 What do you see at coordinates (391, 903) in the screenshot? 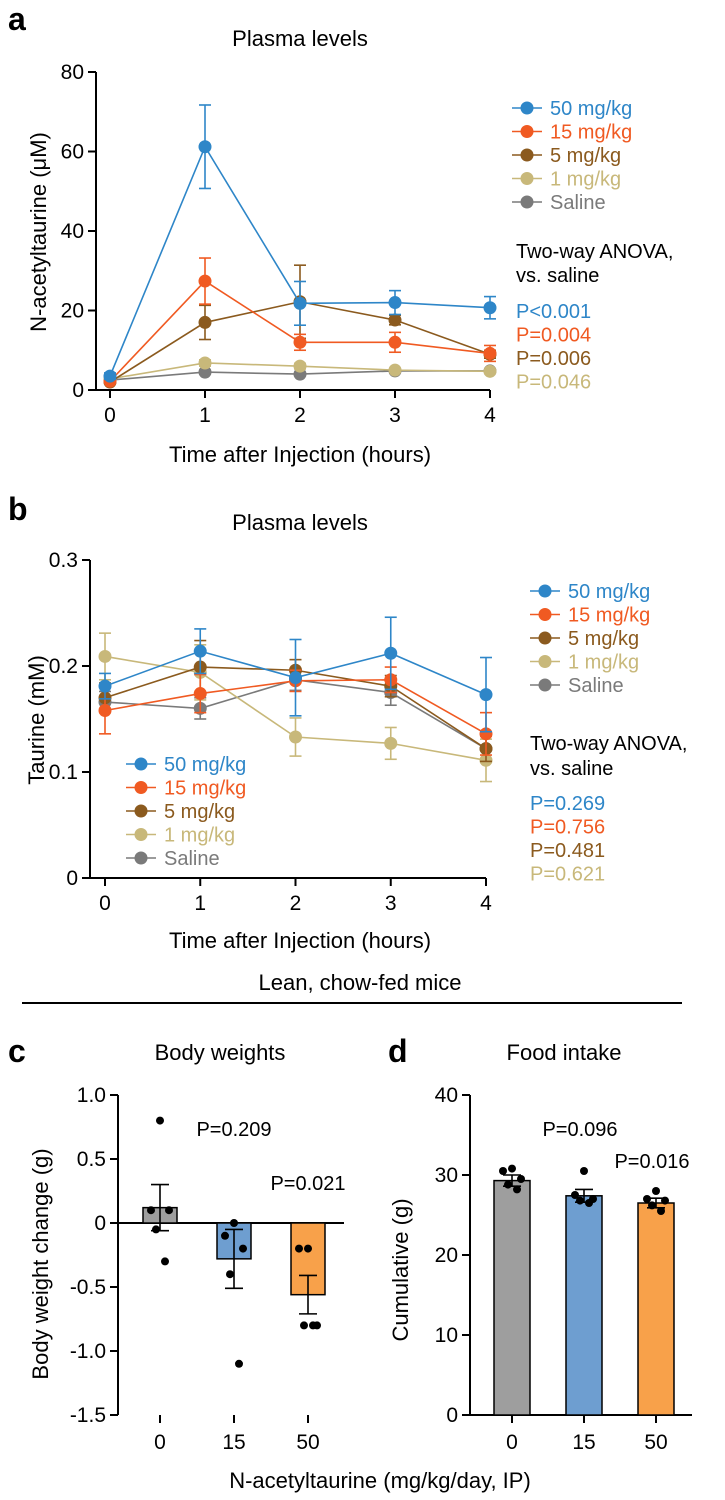
I see `panel-b-xtick-label: 3` at bounding box center [391, 903].